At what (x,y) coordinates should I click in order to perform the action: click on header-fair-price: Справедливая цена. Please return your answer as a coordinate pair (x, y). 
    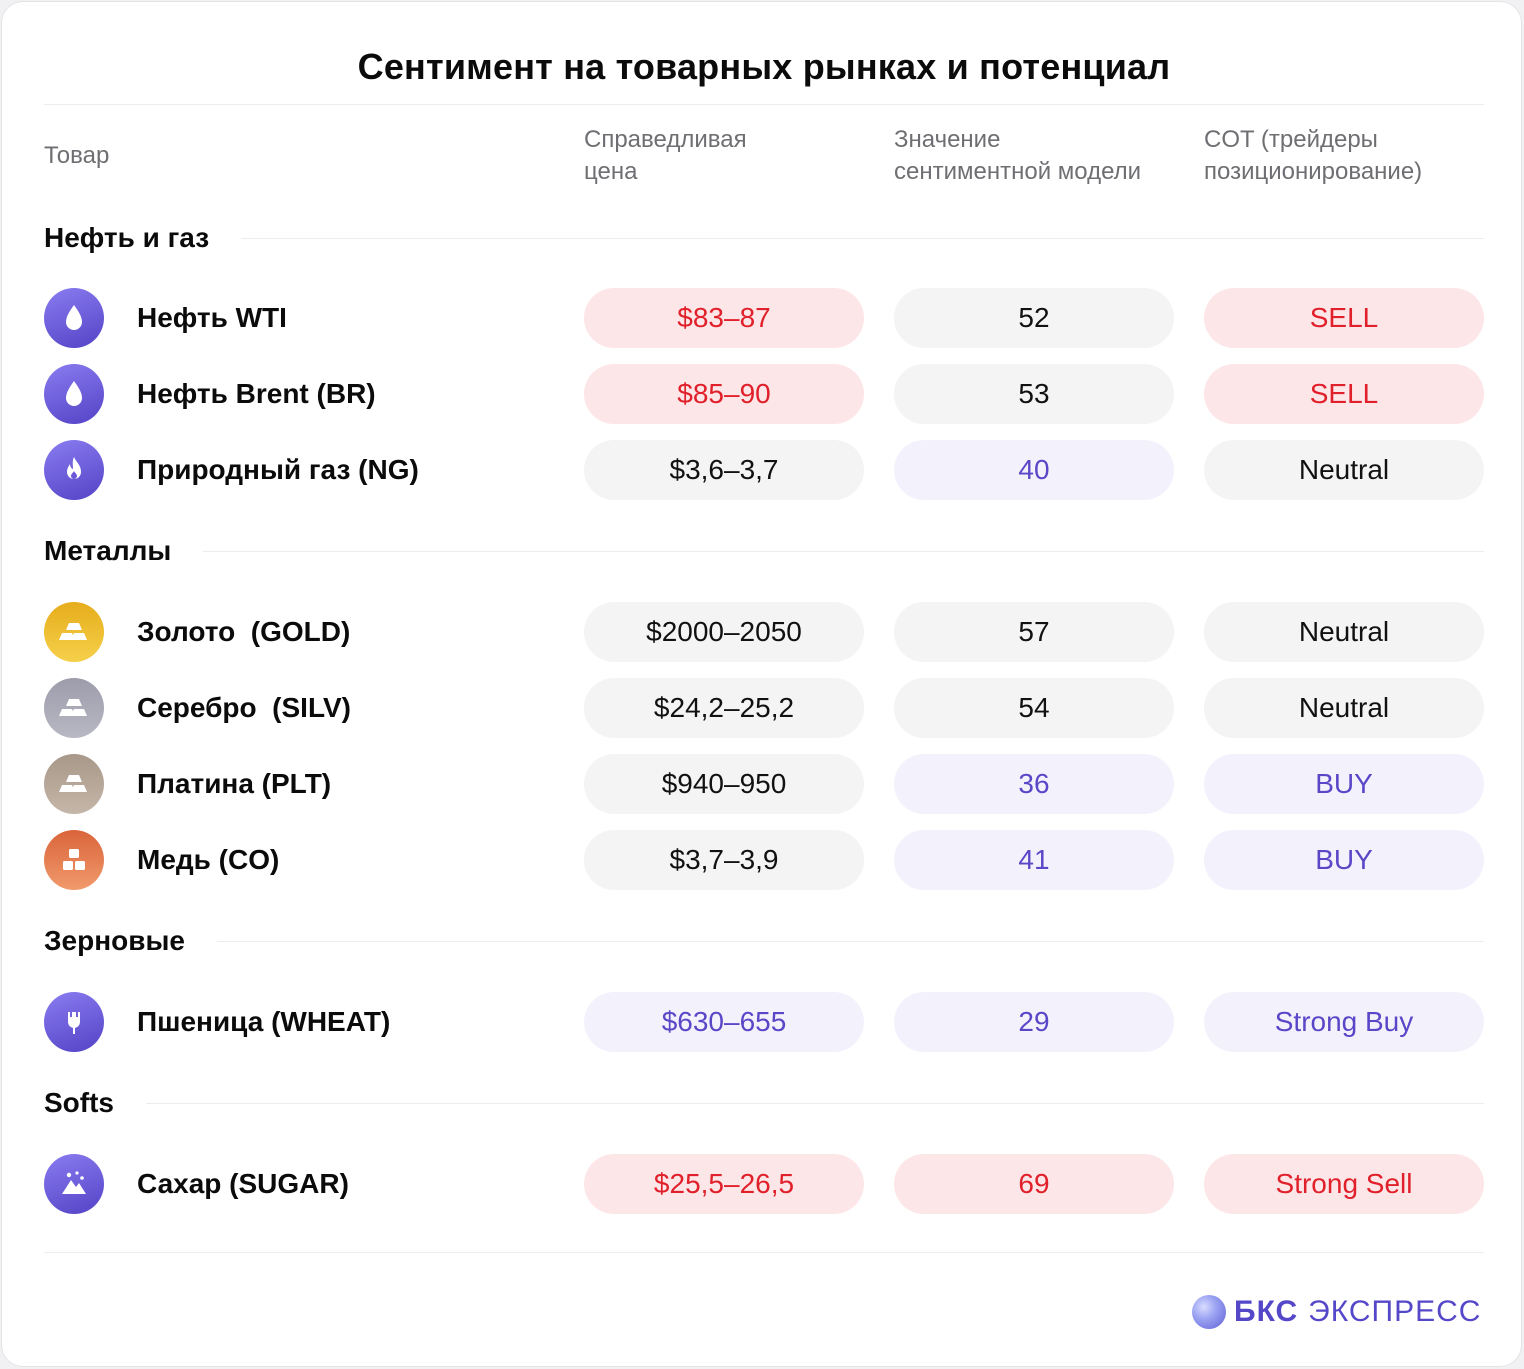
    Looking at the image, I should click on (665, 155).